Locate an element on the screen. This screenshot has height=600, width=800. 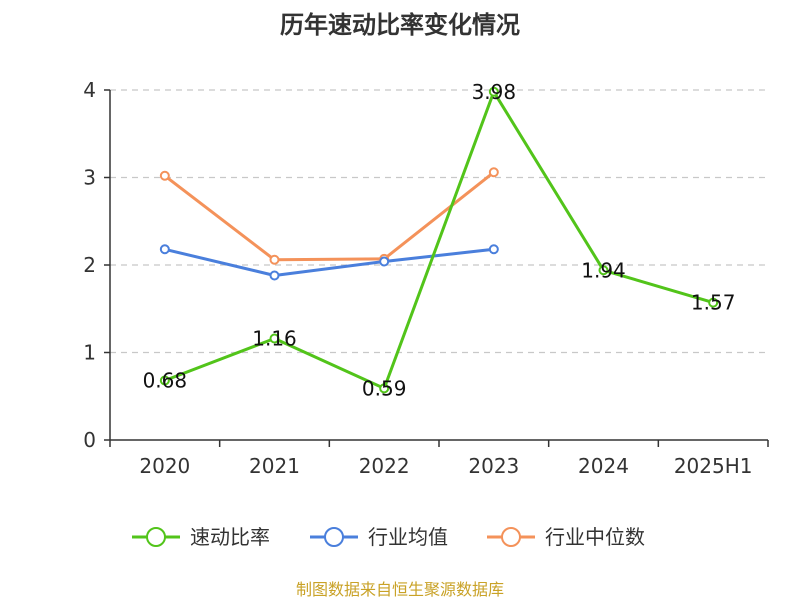
data-label: 0.68 is located at coordinates (165, 381).